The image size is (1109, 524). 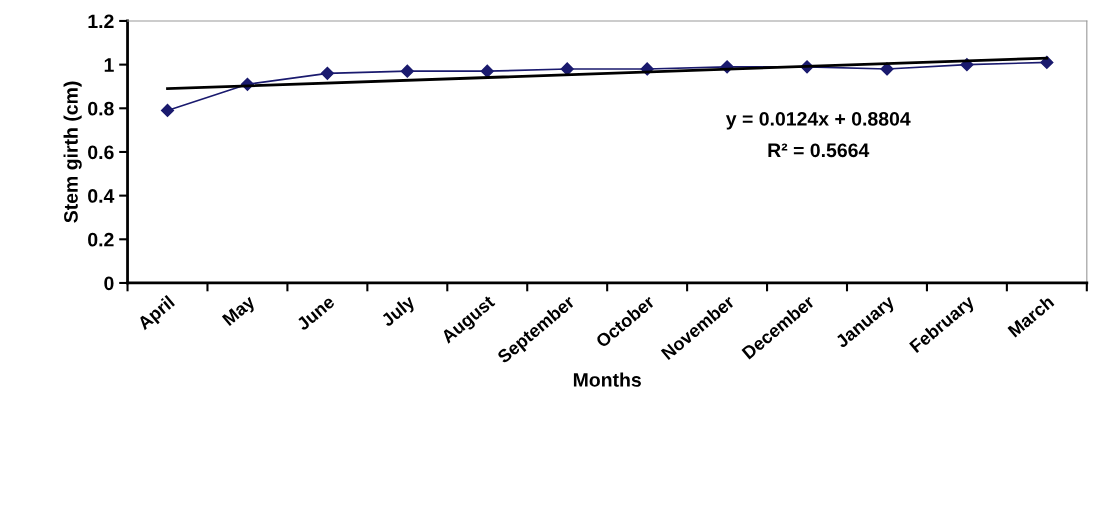 What do you see at coordinates (818, 120) in the screenshot?
I see `annotation: y = 0.0124x + 0.8804` at bounding box center [818, 120].